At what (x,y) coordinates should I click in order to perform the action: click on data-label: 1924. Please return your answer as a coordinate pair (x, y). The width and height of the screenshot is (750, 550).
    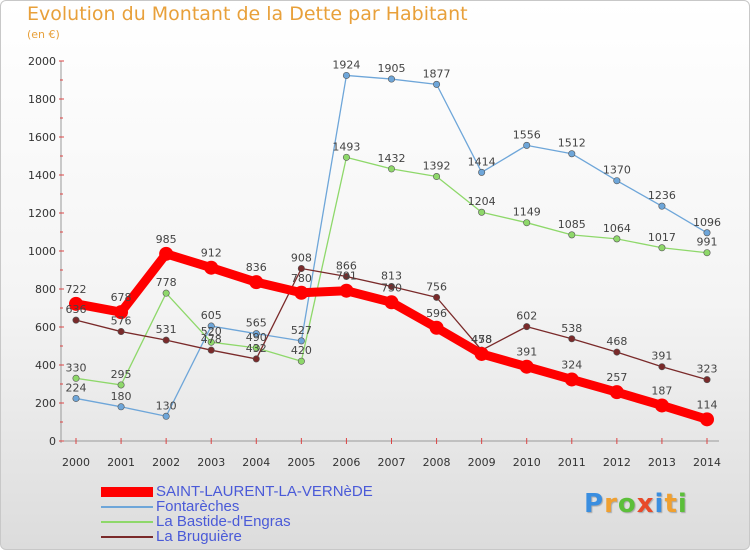
    Looking at the image, I should click on (346, 64).